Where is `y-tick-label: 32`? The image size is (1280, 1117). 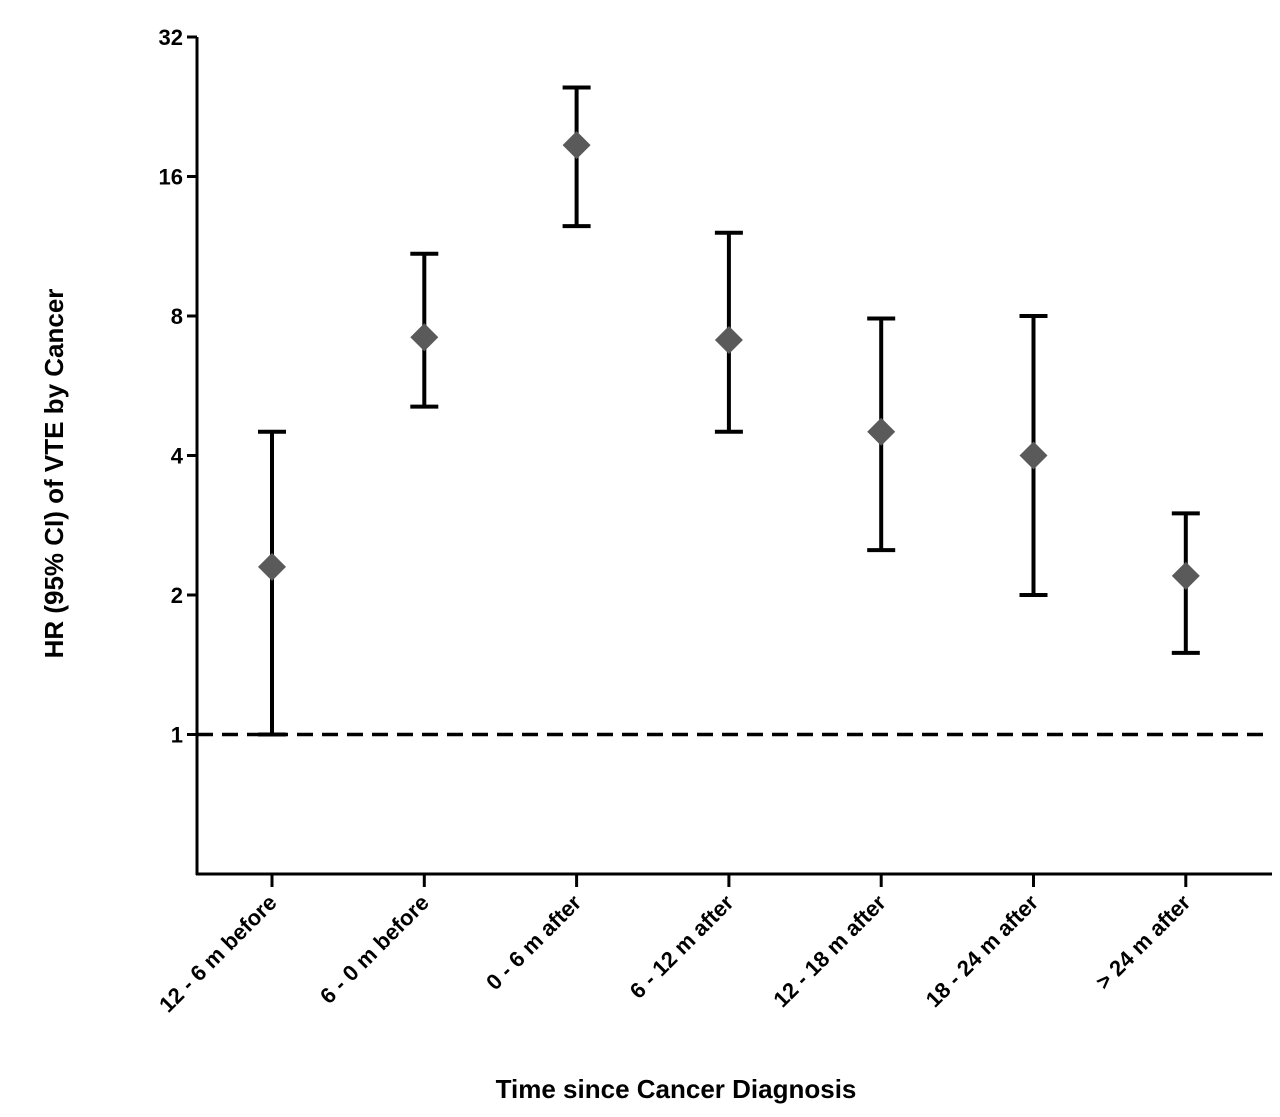
y-tick-label: 32 is located at coordinates (171, 37).